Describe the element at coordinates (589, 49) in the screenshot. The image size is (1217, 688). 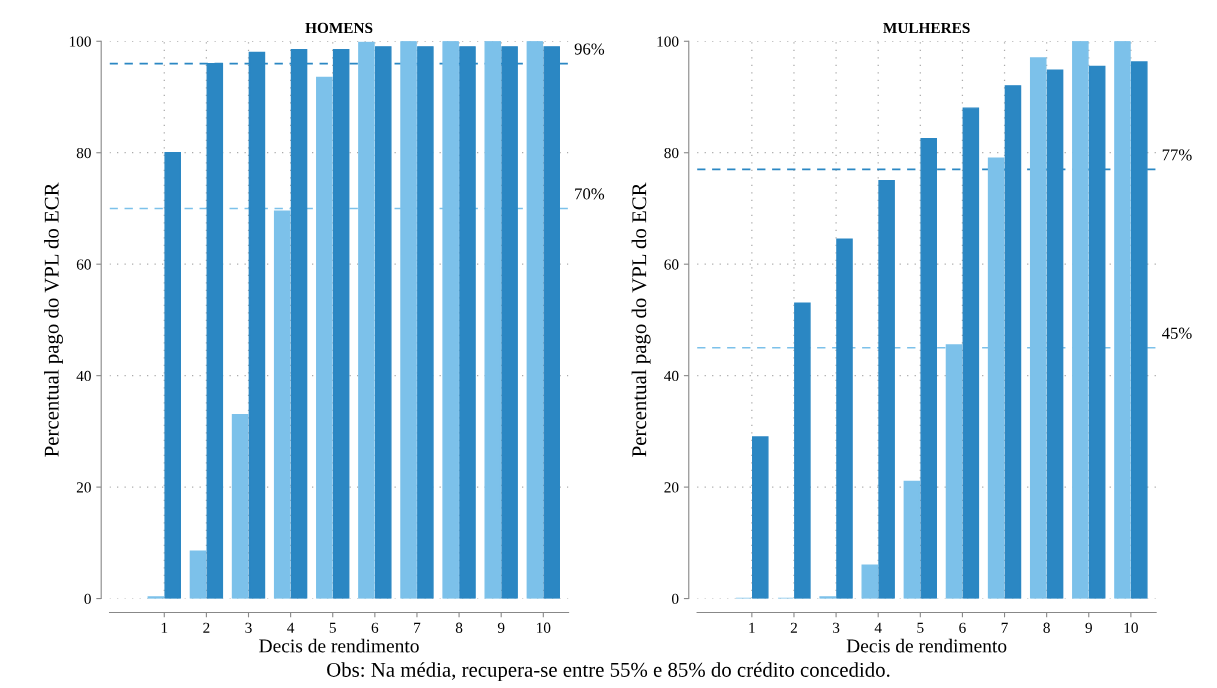
I see `ref-line-label: 96%` at that location.